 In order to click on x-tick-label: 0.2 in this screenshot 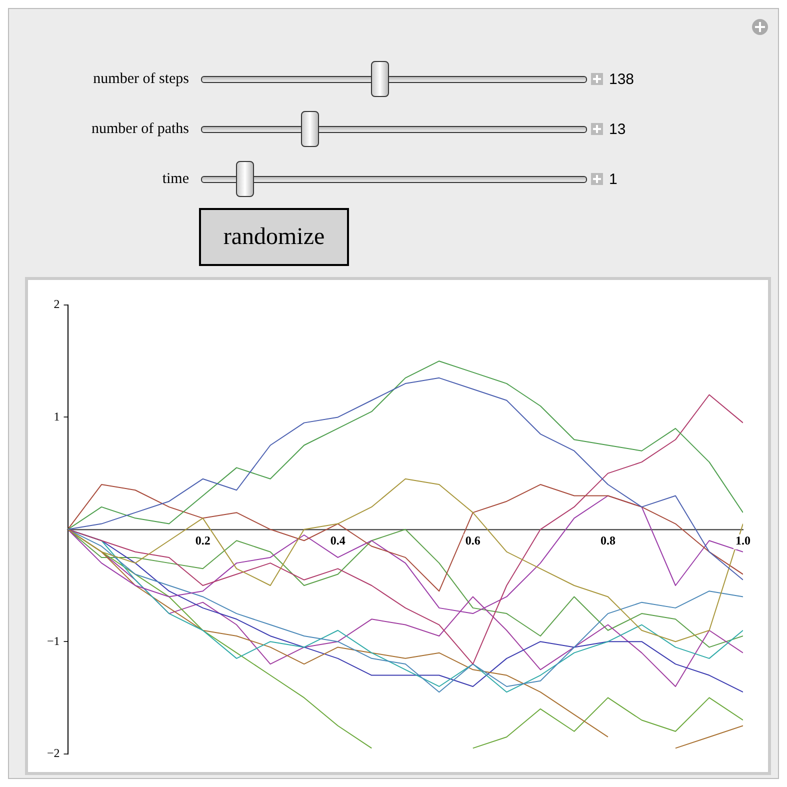, I will do `click(202, 540)`.